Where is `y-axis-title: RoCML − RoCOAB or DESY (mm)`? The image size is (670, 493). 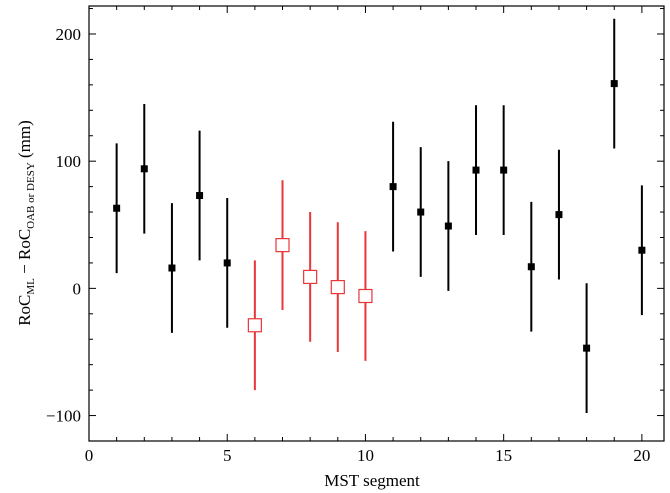 y-axis-title: RoCML − RoCOAB or DESY (mm) is located at coordinates (26, 223).